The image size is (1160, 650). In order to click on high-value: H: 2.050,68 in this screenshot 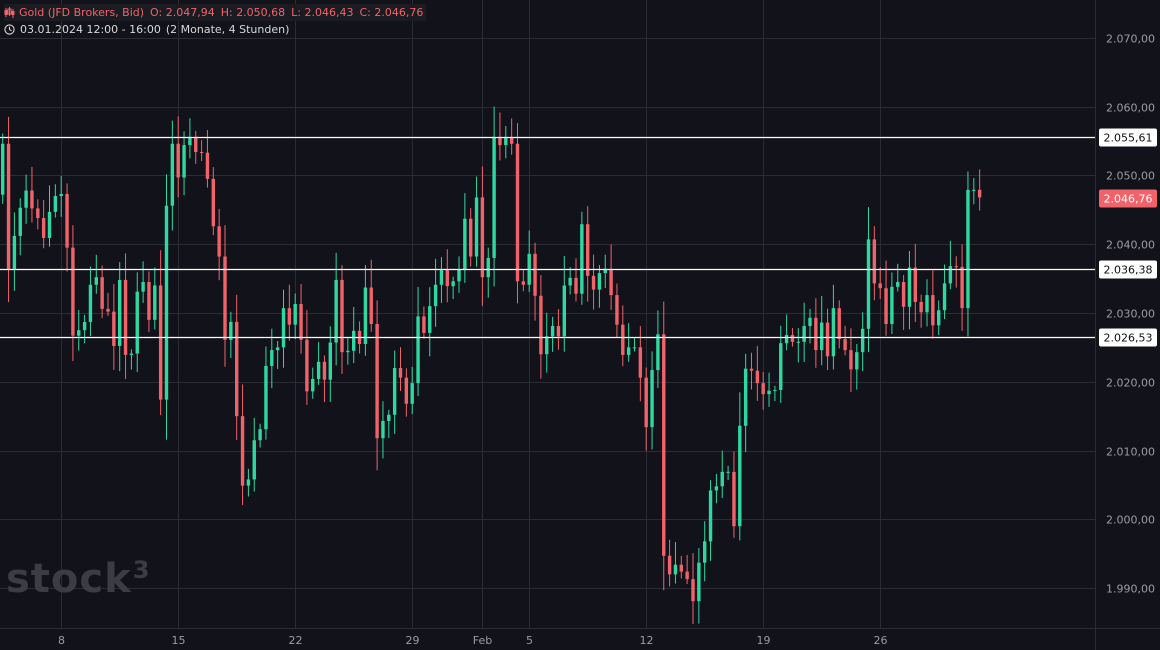, I will do `click(253, 12)`.